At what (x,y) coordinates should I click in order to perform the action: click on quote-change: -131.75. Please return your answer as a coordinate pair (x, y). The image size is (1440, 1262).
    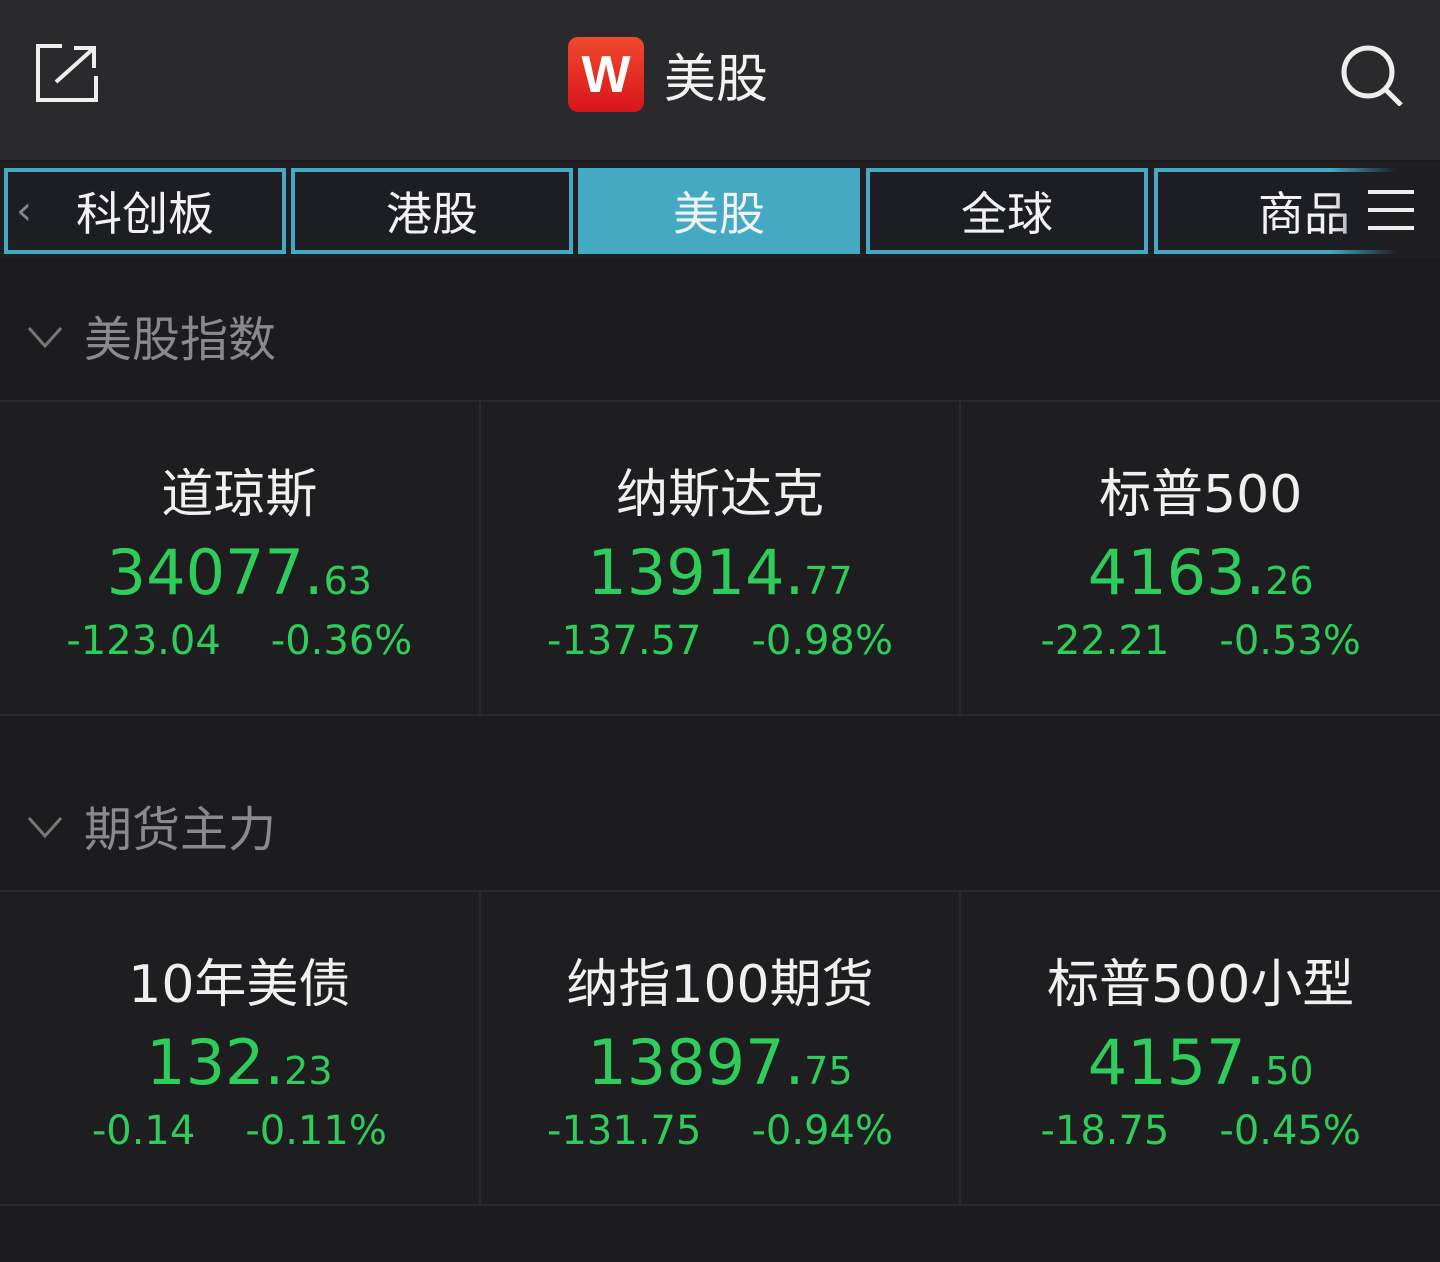
    Looking at the image, I should click on (624, 1131).